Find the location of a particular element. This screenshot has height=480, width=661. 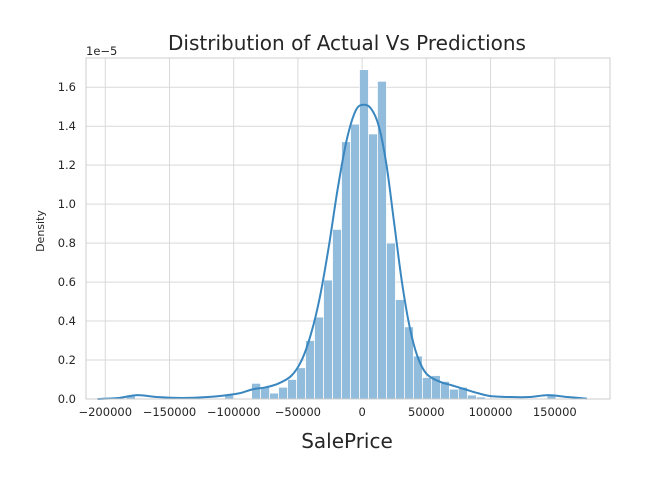

y-tick-label: 0.0 is located at coordinates (67, 399).